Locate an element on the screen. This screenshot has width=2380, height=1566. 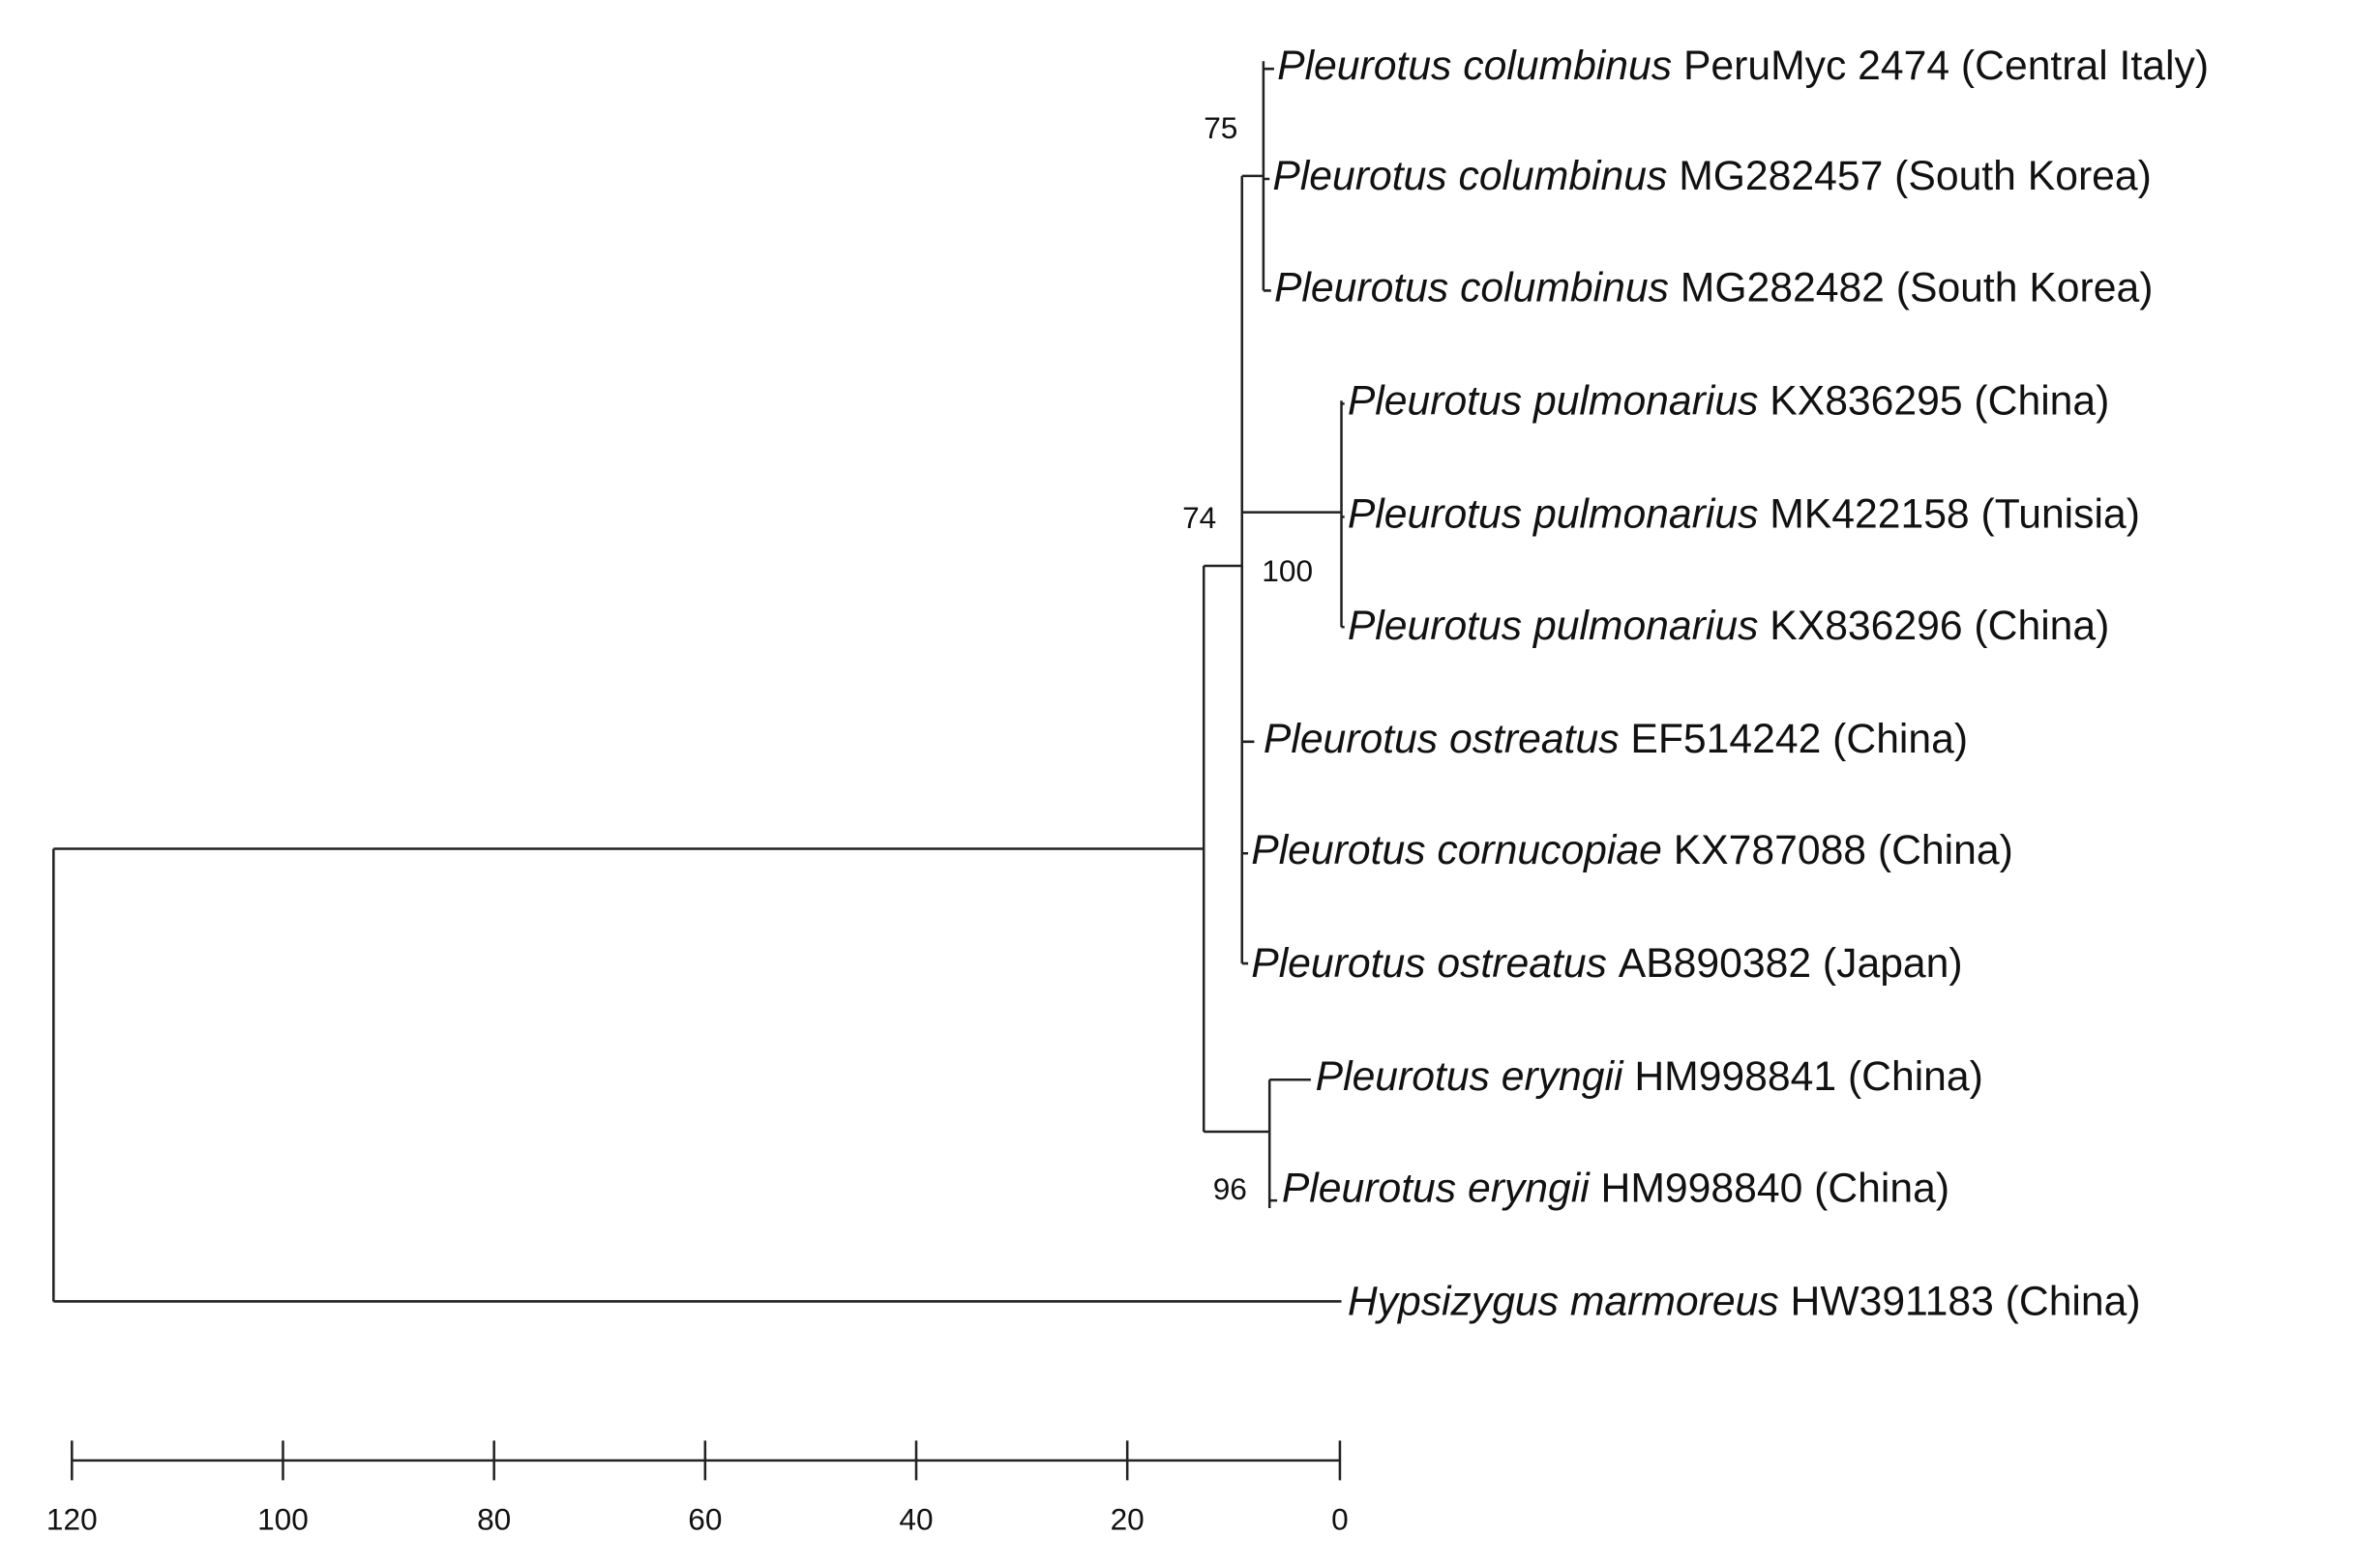
leaf-label: Hypsizygus marmoreus HW391183 (China) is located at coordinates (1745, 1302).